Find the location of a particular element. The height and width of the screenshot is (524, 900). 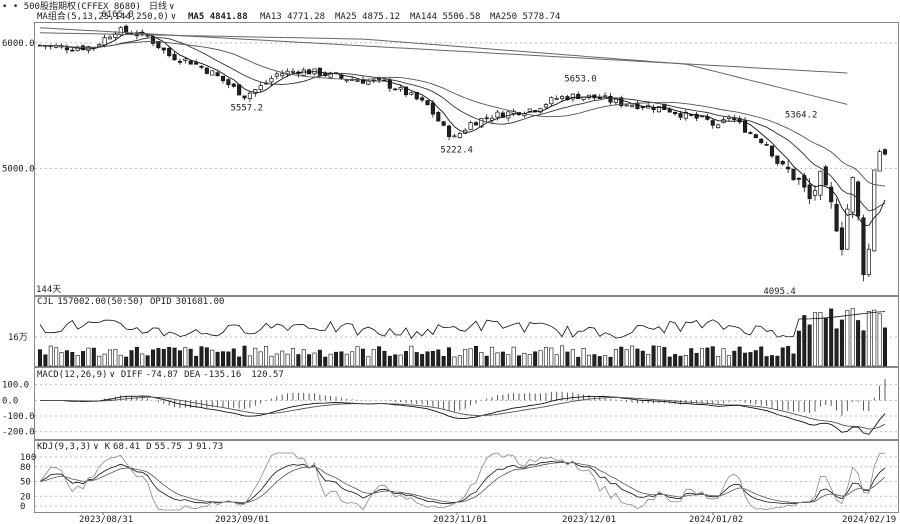

ma-legend-group: MA组合(5,13,25,144,250,0) ∨ is located at coordinates (106, 16).